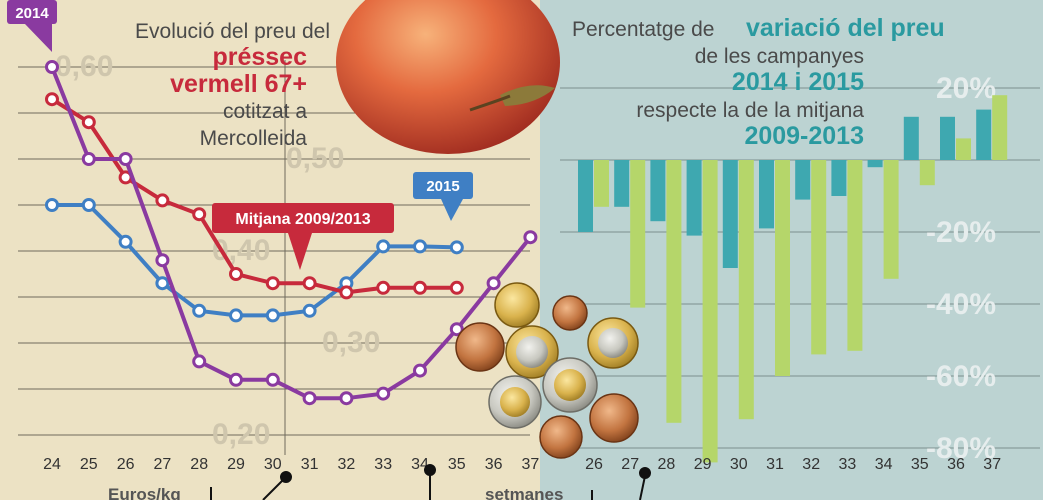 The image size is (1043, 500). Describe the element at coordinates (302, 219) in the screenshot. I see `label-mitjana: Mitjana 2009/2013` at that location.